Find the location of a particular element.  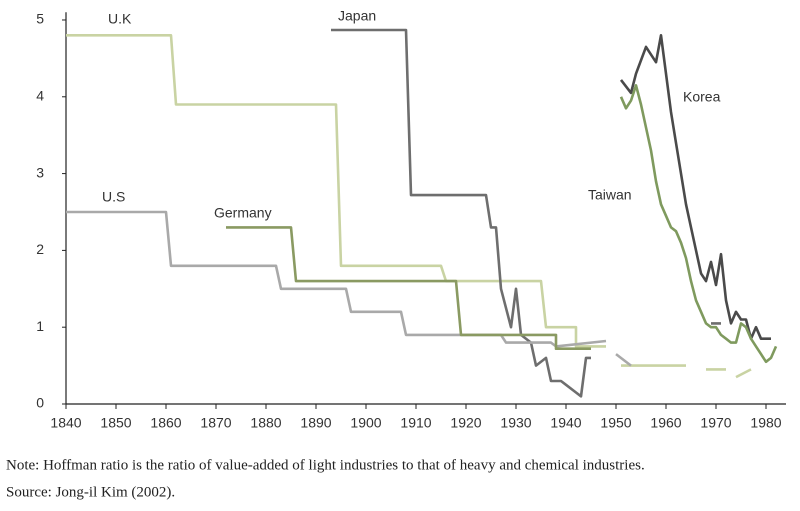

x-tick-label: 1970 is located at coordinates (715, 423).